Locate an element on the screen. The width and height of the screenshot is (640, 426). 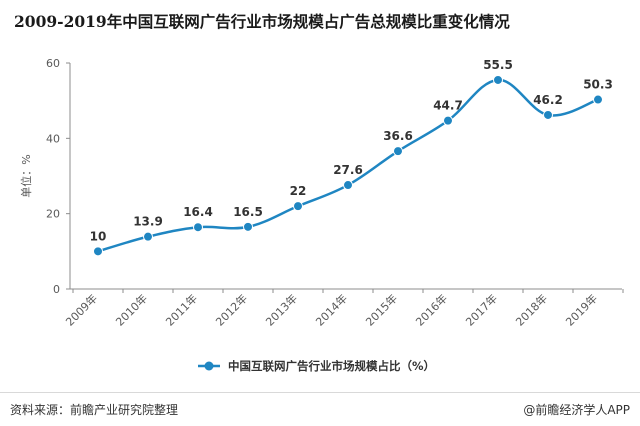
x-tick-label: 2010年 is located at coordinates (131, 309).